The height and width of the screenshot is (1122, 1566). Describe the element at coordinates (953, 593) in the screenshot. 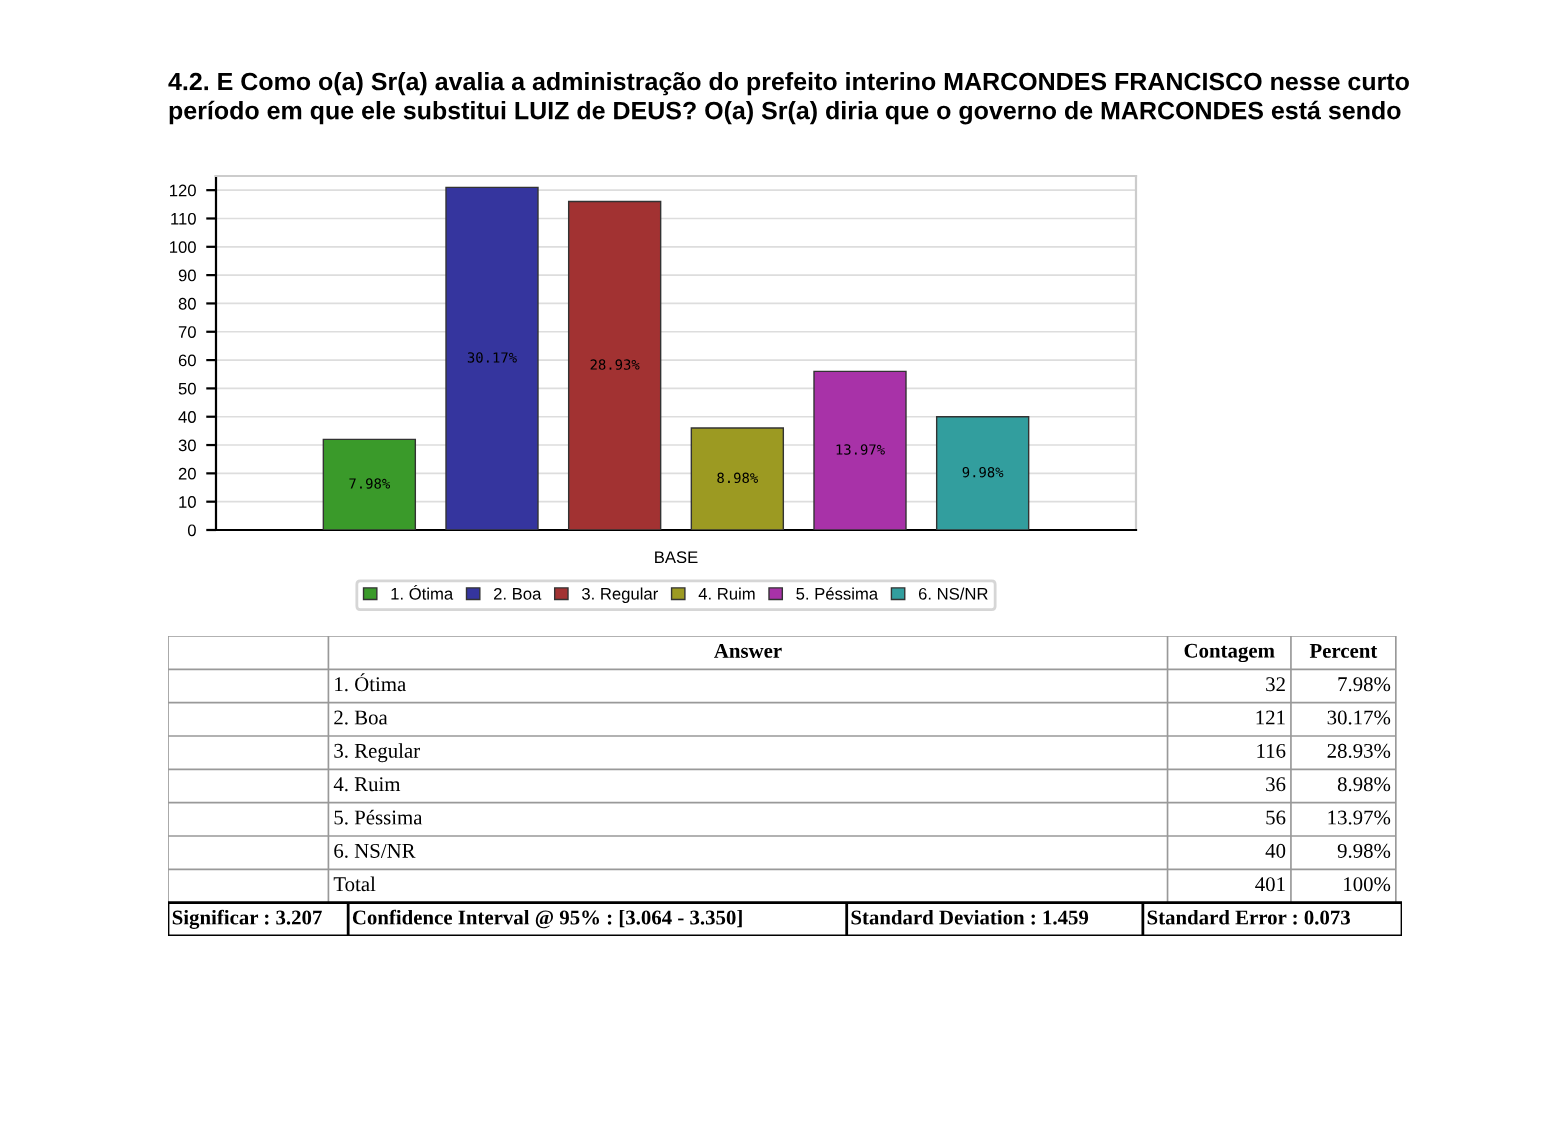

I see `legend-label: 6. NS/NR` at that location.